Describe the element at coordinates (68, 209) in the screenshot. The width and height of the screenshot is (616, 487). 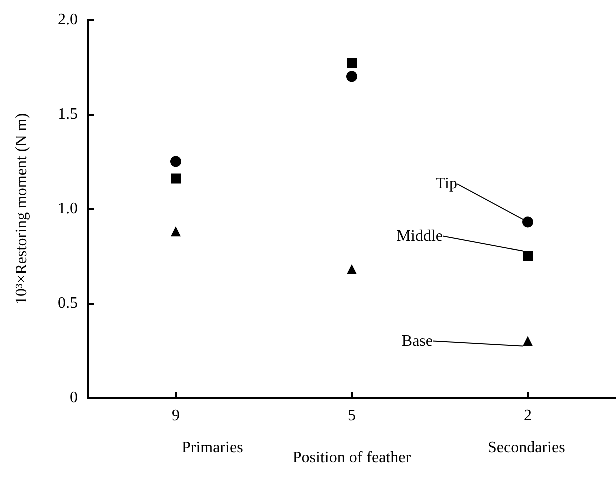
I see `y-tick-label: 1.0` at that location.